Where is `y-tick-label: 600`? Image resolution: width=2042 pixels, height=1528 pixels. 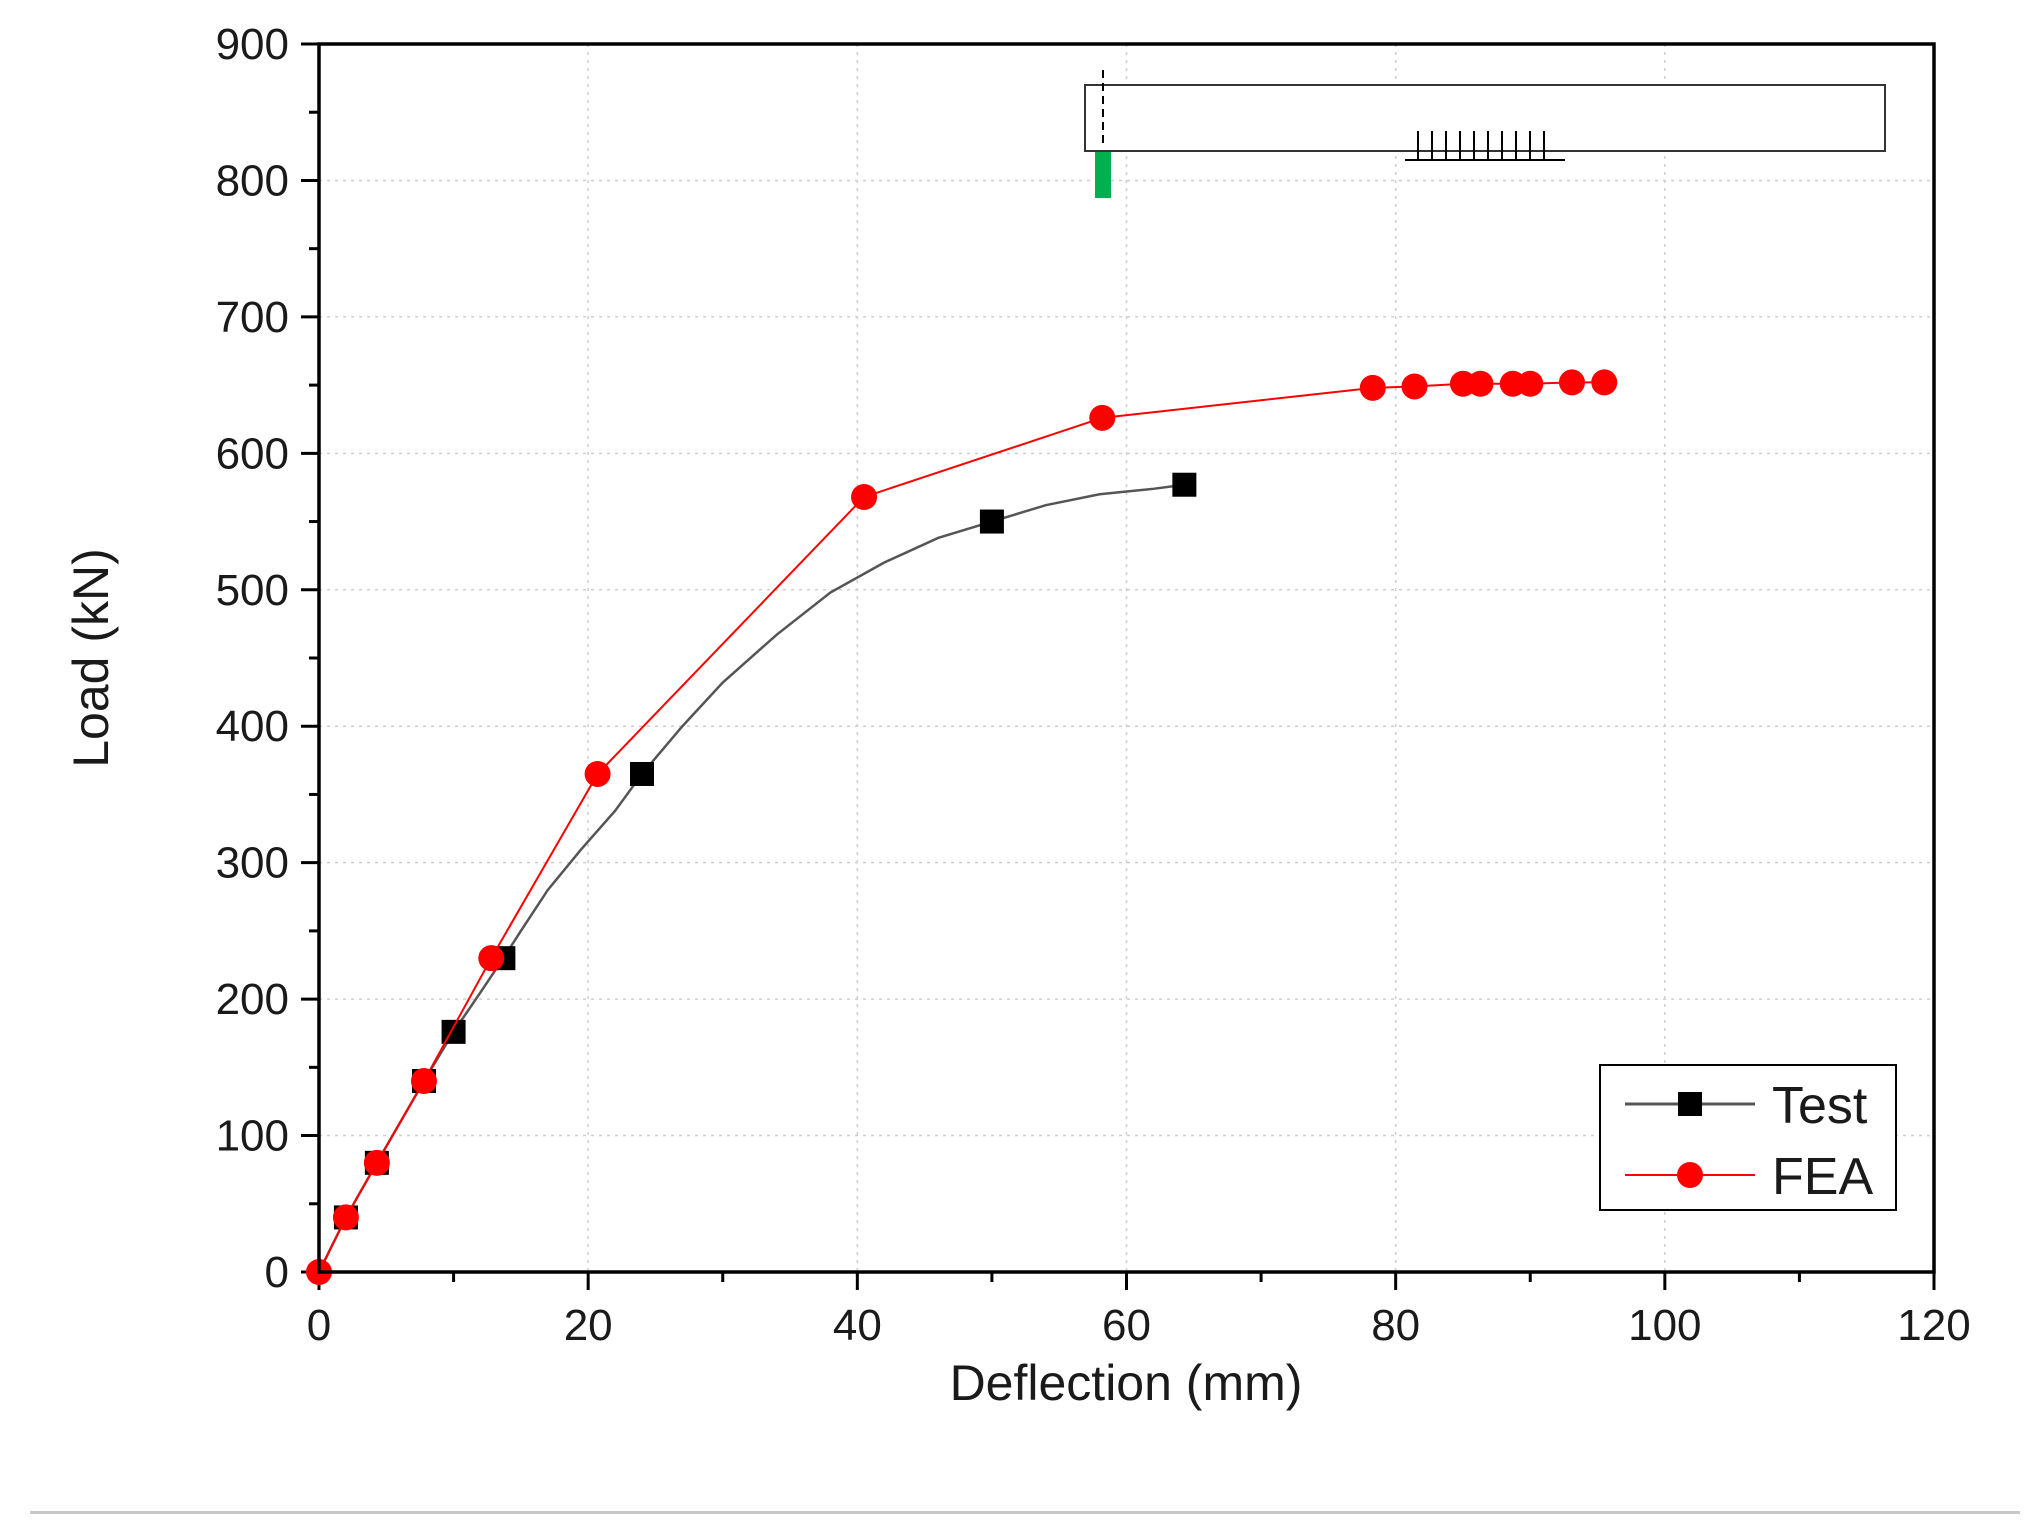 y-tick-label: 600 is located at coordinates (252, 453).